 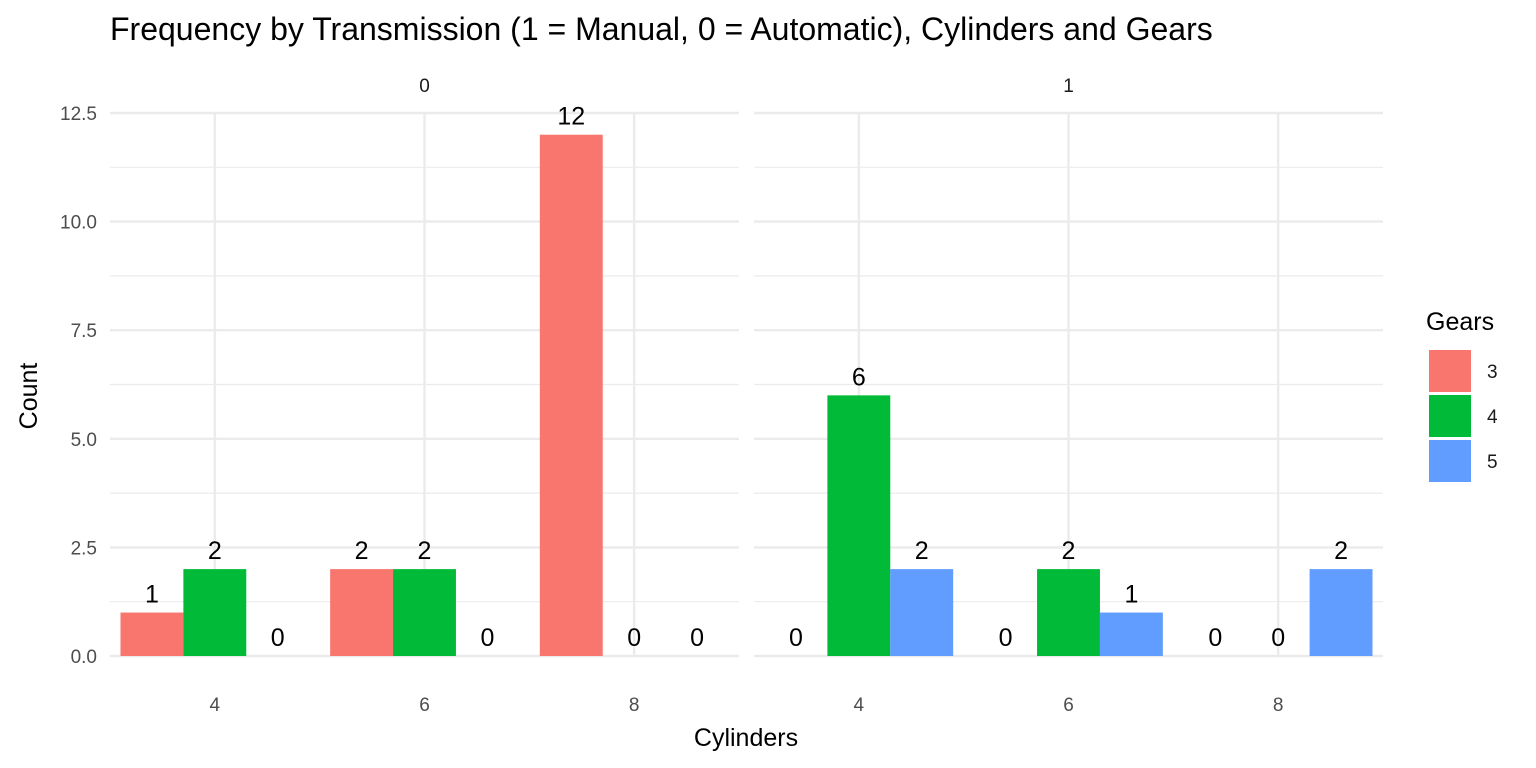 I want to click on legend-label: 3, so click(x=1492, y=372).